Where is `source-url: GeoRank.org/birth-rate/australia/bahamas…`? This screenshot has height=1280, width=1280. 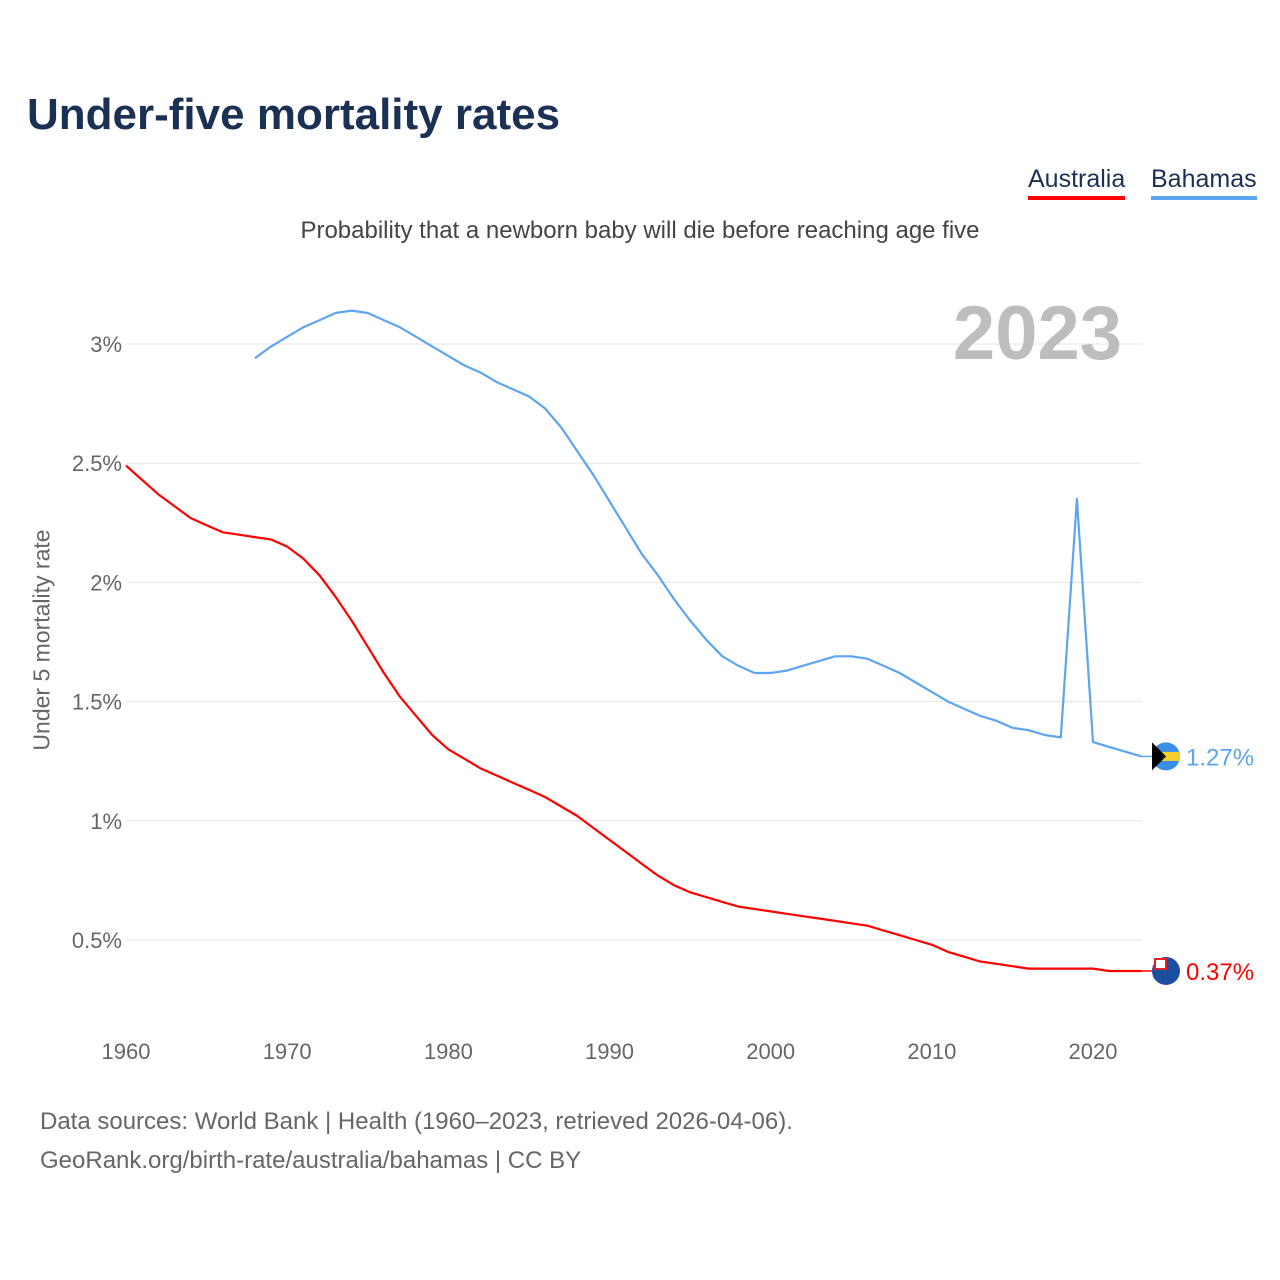
source-url: GeoRank.org/birth-rate/australia/bahamas… is located at coordinates (311, 1160).